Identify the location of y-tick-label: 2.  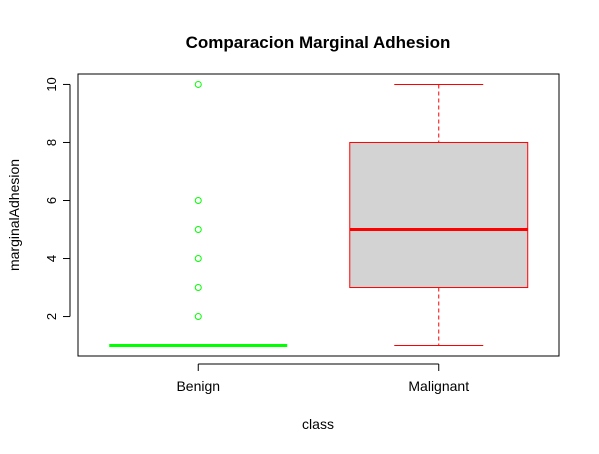
(51, 316).